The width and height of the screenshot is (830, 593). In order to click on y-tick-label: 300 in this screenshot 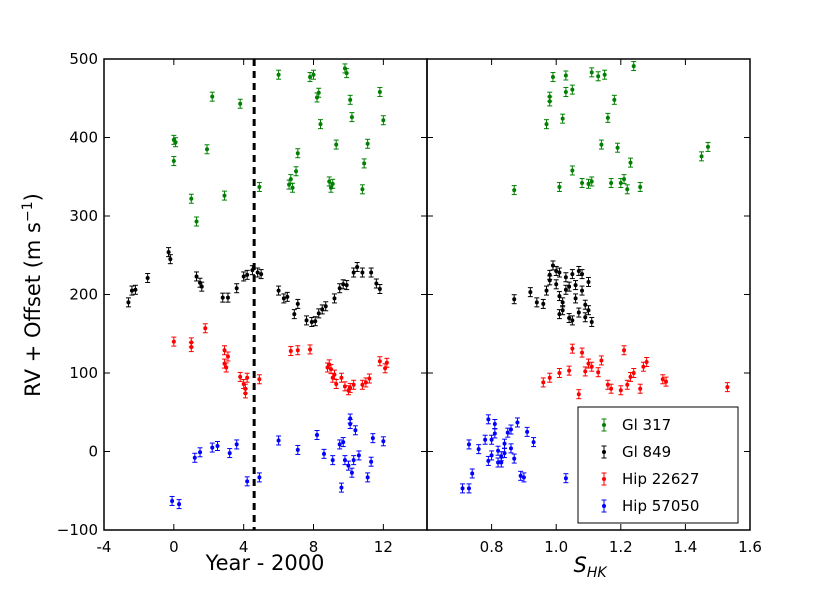, I will do `click(83, 216)`.